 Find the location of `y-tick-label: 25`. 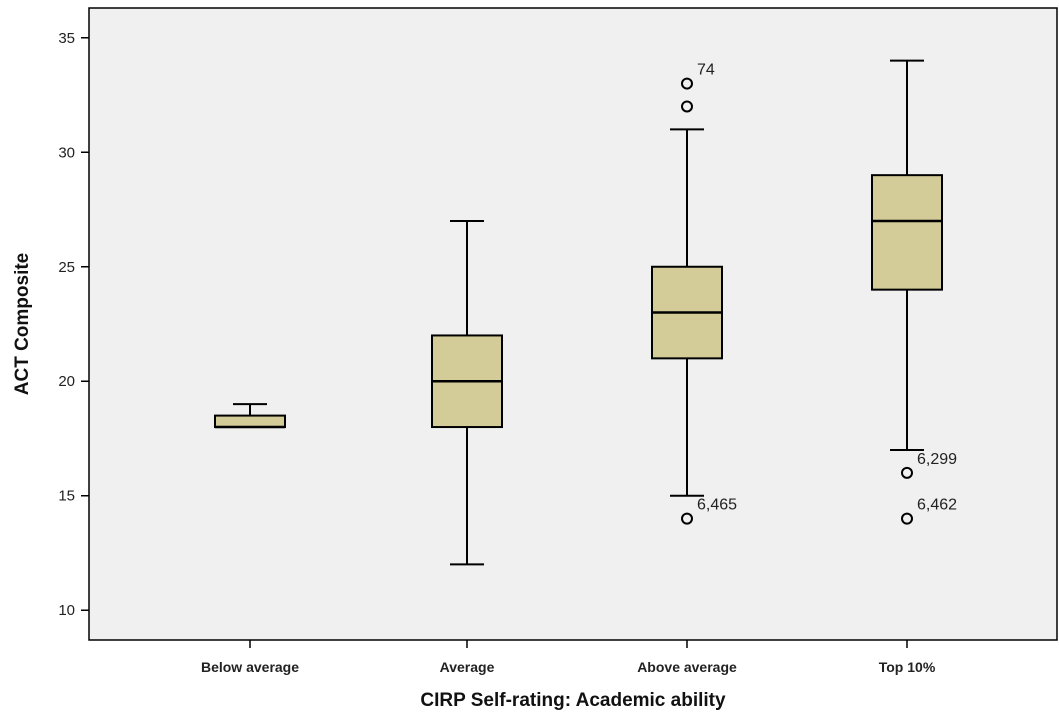

y-tick-label: 25 is located at coordinates (66, 267).